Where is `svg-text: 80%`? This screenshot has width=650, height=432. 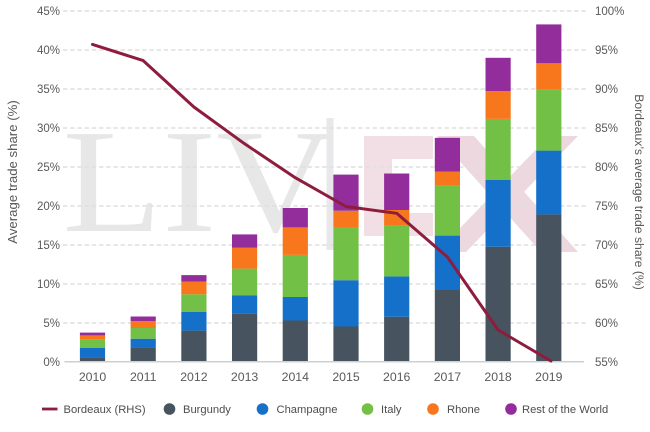
svg-text: 80% is located at coordinates (606, 168).